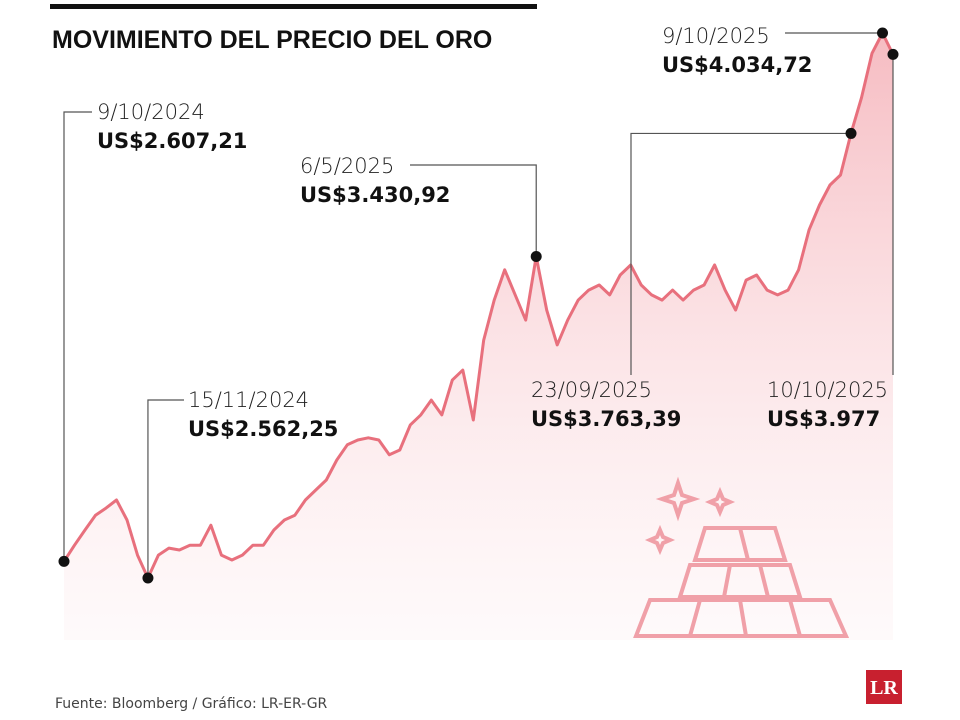 The image size is (960, 720). I want to click on annotation-value: US$3.430,92, so click(375, 195).